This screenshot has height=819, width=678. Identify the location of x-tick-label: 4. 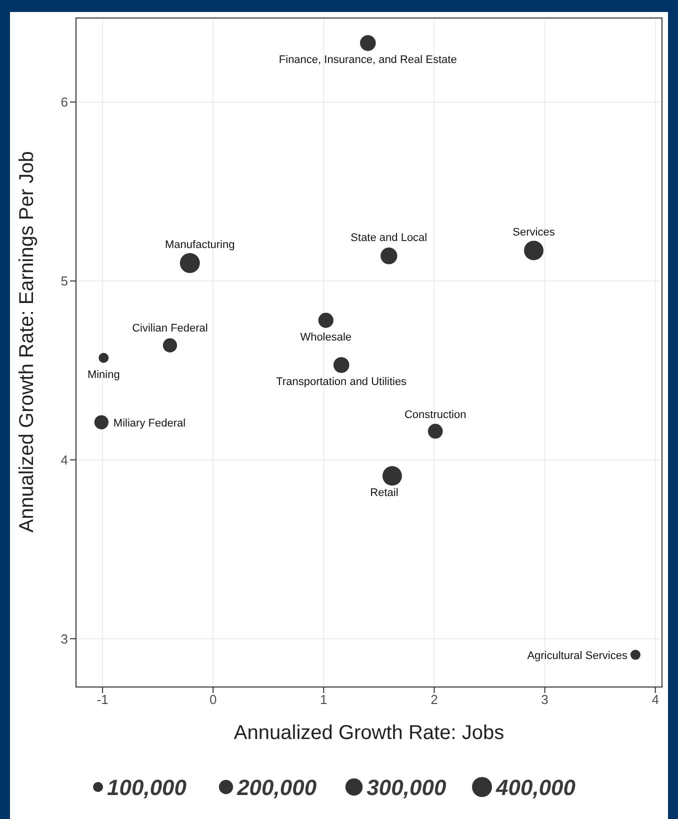
(655, 700).